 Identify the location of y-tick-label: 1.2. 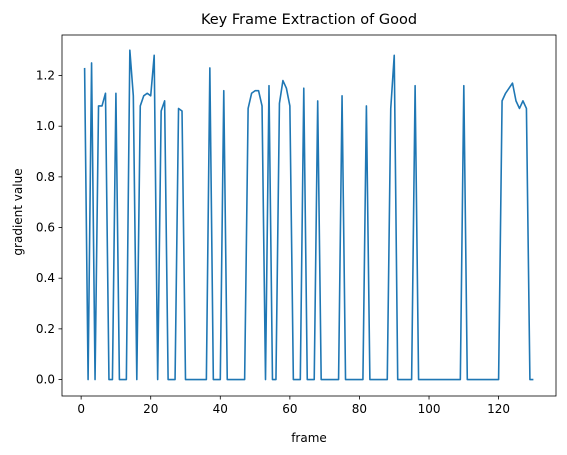
(45, 76).